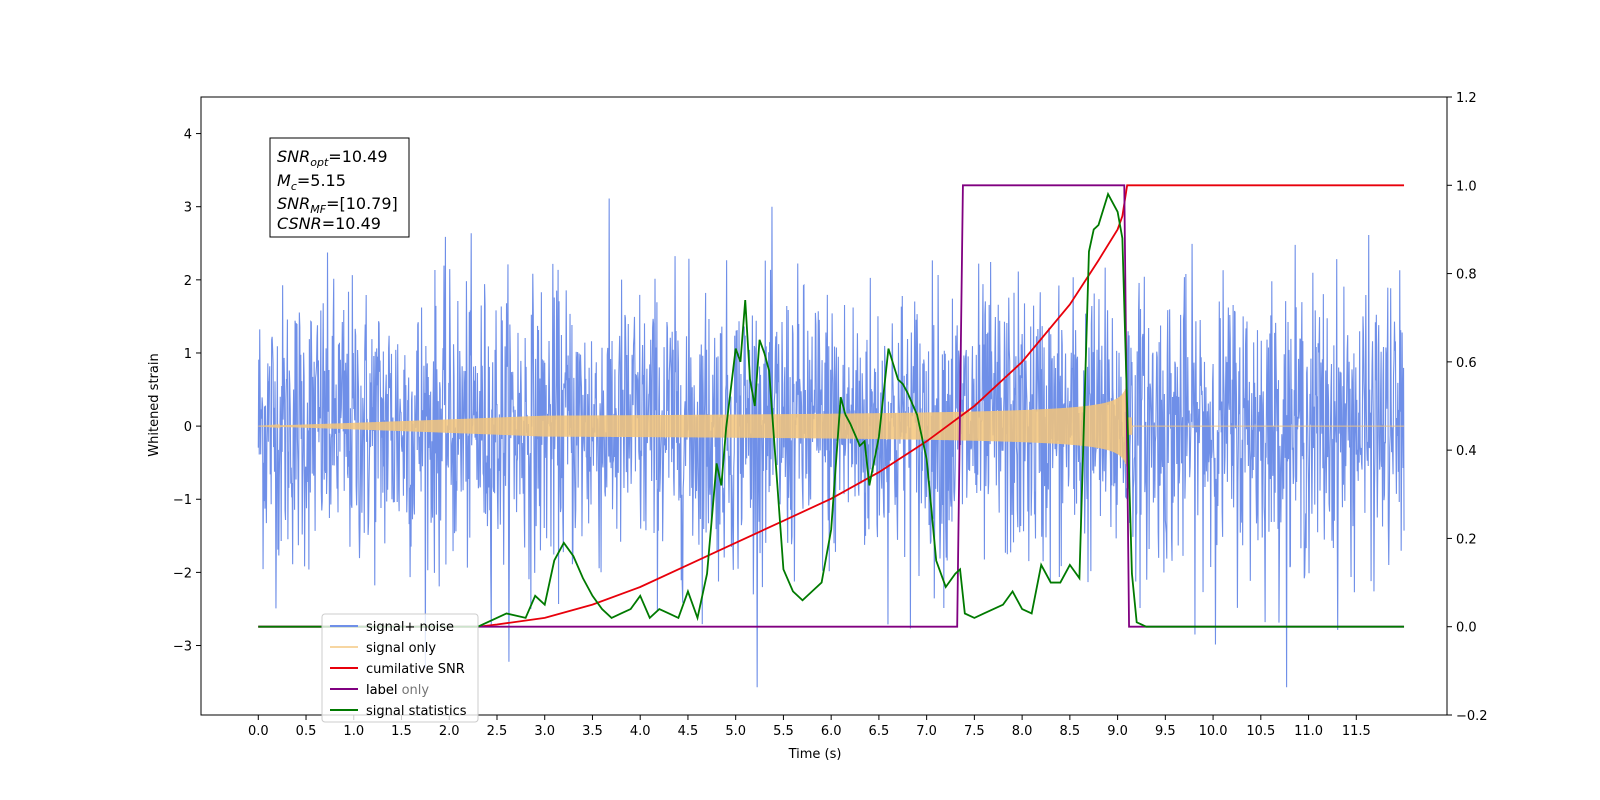  What do you see at coordinates (154, 404) in the screenshot?
I see `y-axis-title: Whitened strain` at bounding box center [154, 404].